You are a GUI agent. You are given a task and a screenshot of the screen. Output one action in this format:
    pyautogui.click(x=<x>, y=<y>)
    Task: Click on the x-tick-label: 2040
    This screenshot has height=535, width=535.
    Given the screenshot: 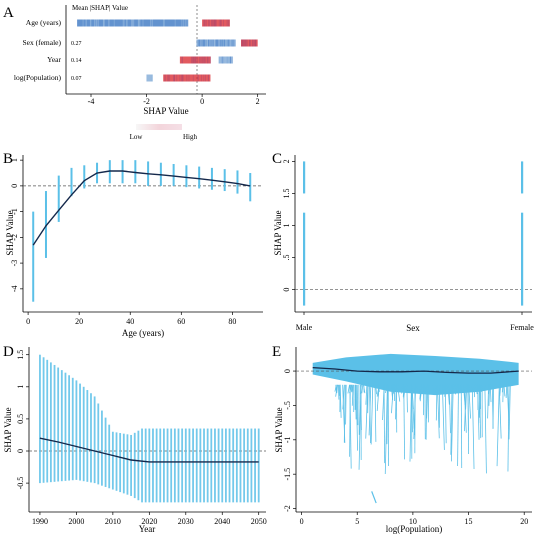 What is the action you would take?
    pyautogui.click(x=222, y=521)
    